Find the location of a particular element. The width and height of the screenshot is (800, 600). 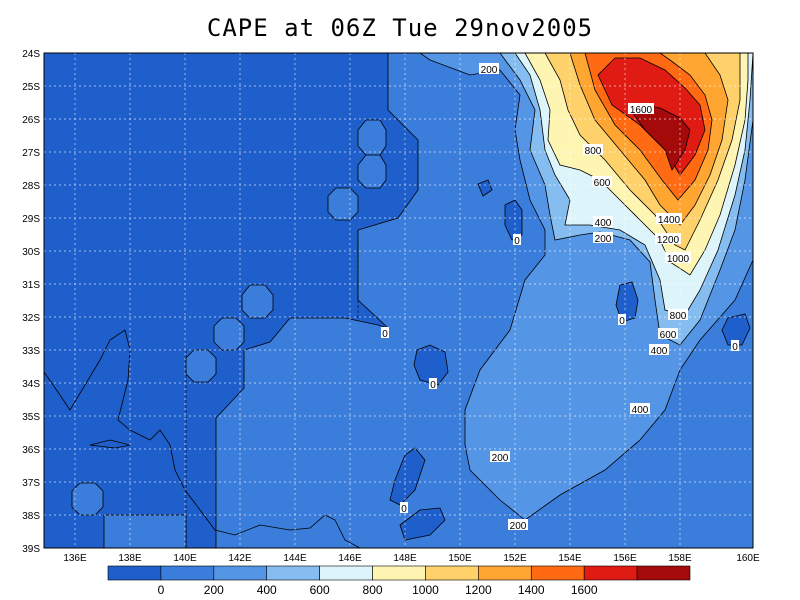

lat-label: 25S is located at coordinates (31, 87).